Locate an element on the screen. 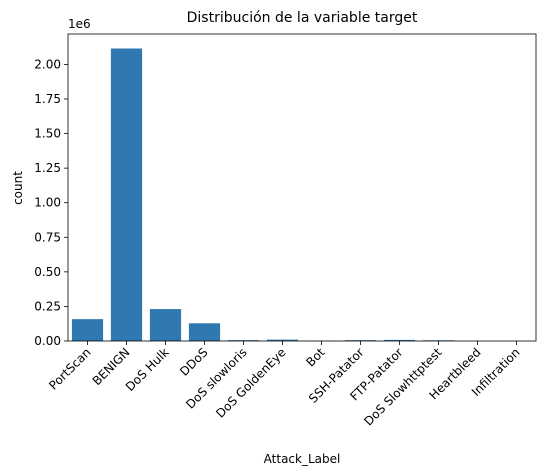 The height and width of the screenshot is (475, 556). y-tick-label: 1.00 is located at coordinates (47, 203).